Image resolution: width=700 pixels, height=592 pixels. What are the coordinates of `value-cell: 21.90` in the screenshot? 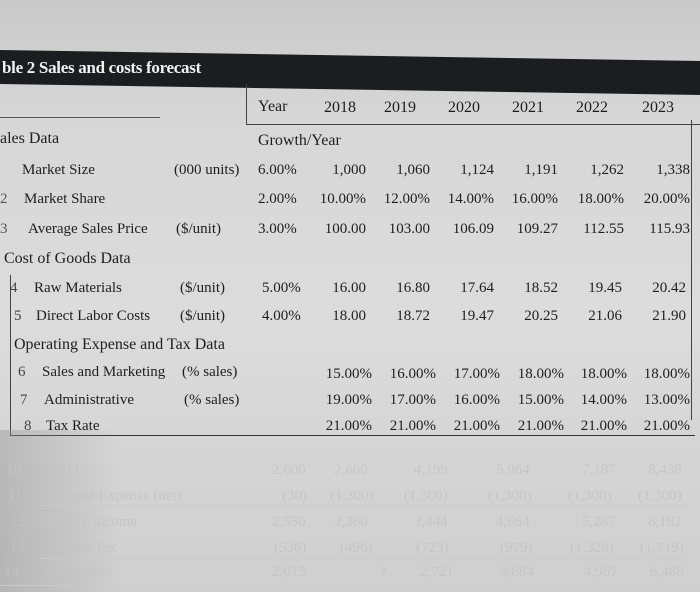 It's located at (669, 316).